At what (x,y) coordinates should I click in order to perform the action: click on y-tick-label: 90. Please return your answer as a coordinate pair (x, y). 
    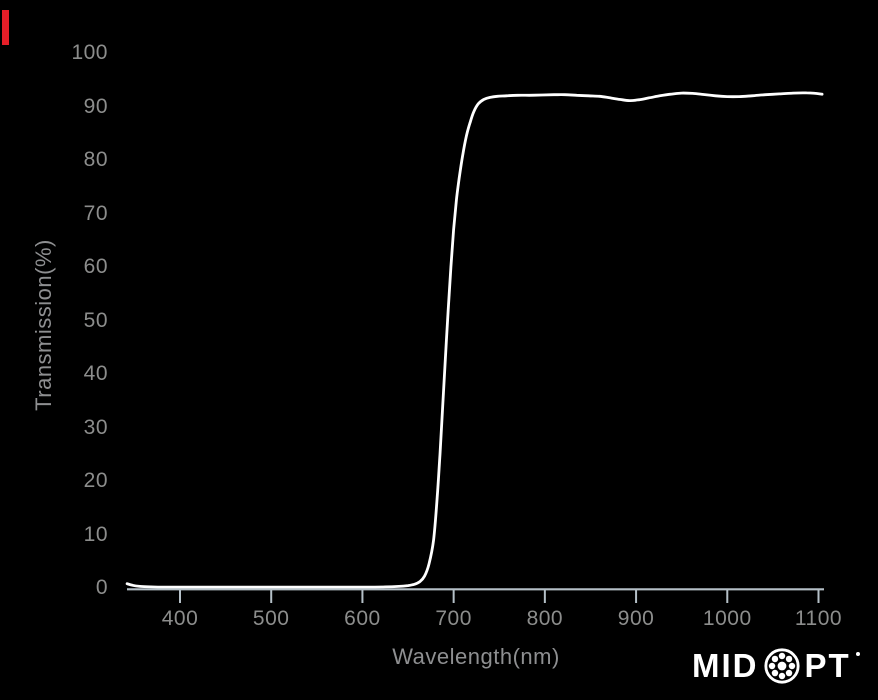
    Looking at the image, I should click on (95, 106).